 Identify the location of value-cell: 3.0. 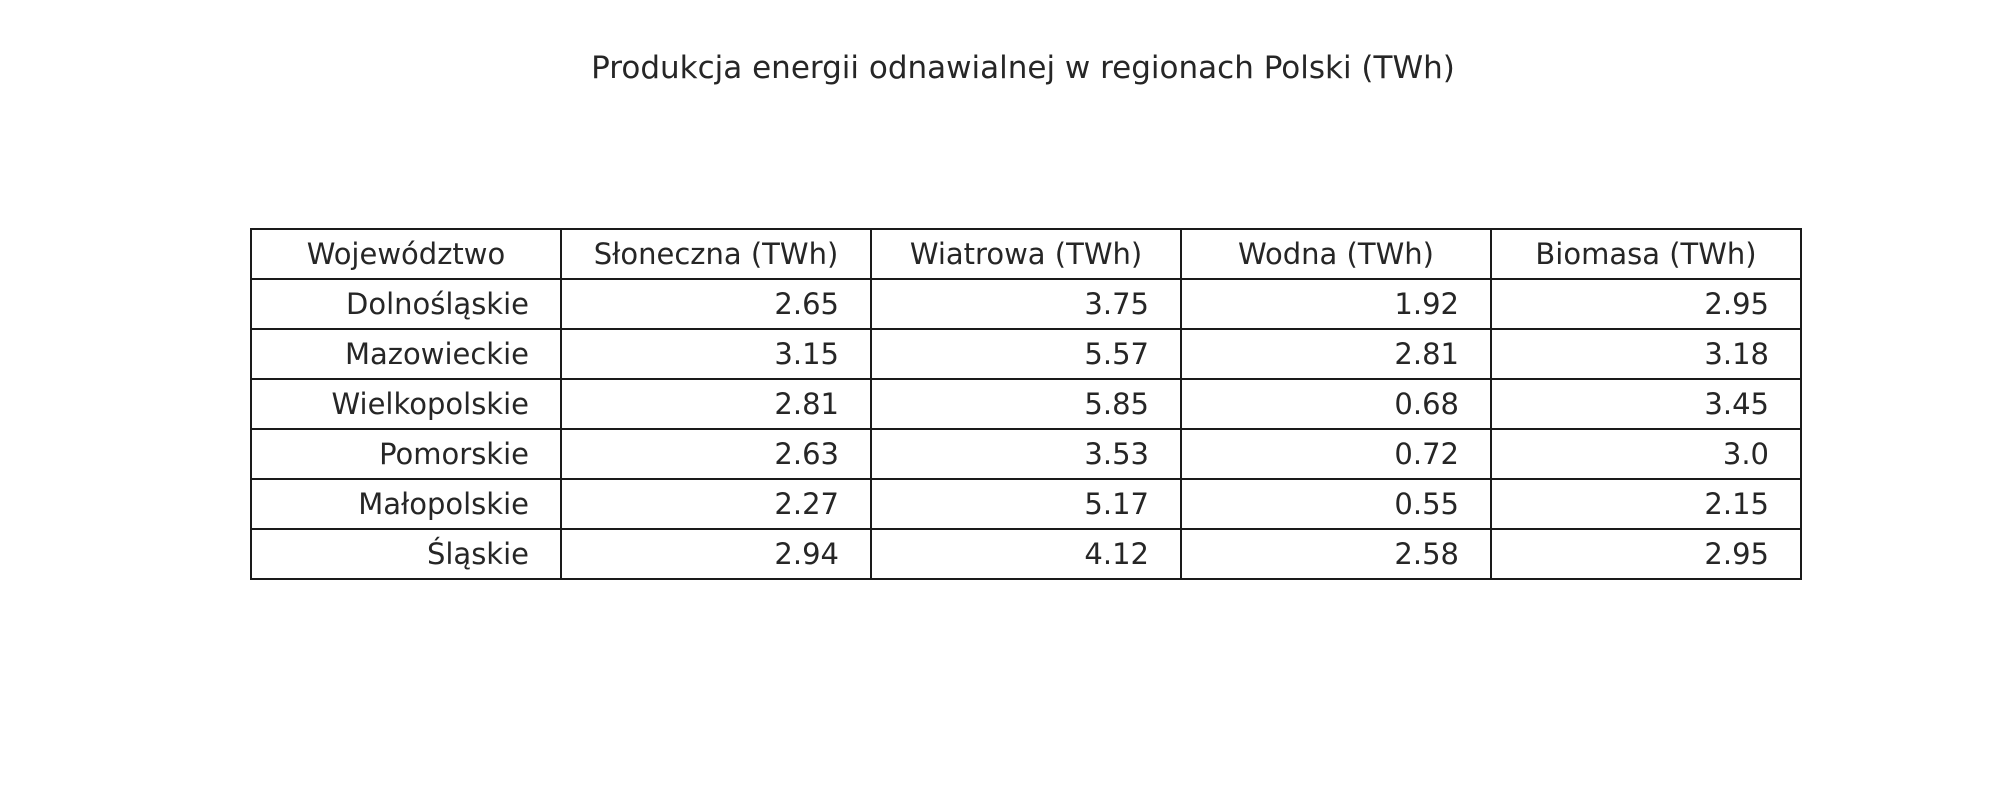
(1646, 454).